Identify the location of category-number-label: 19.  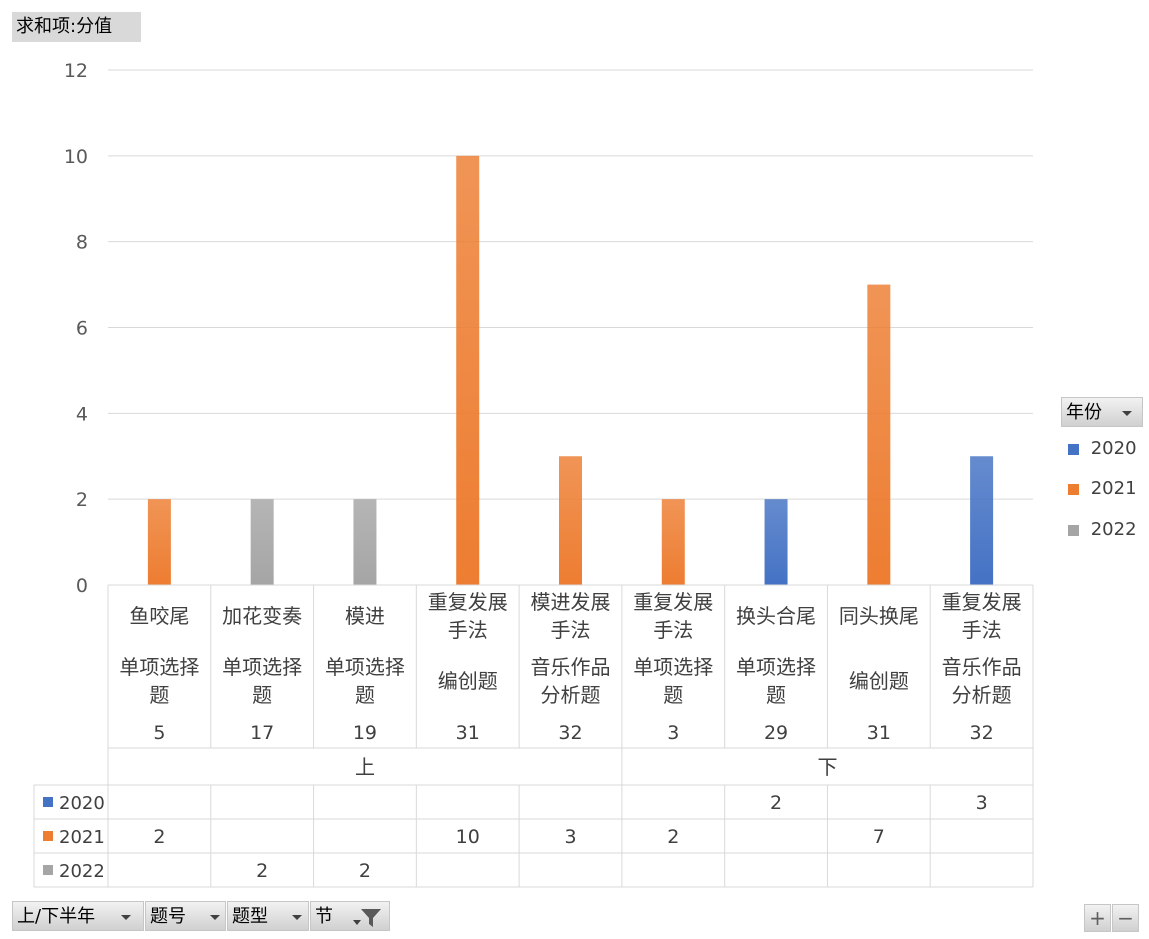
(365, 733).